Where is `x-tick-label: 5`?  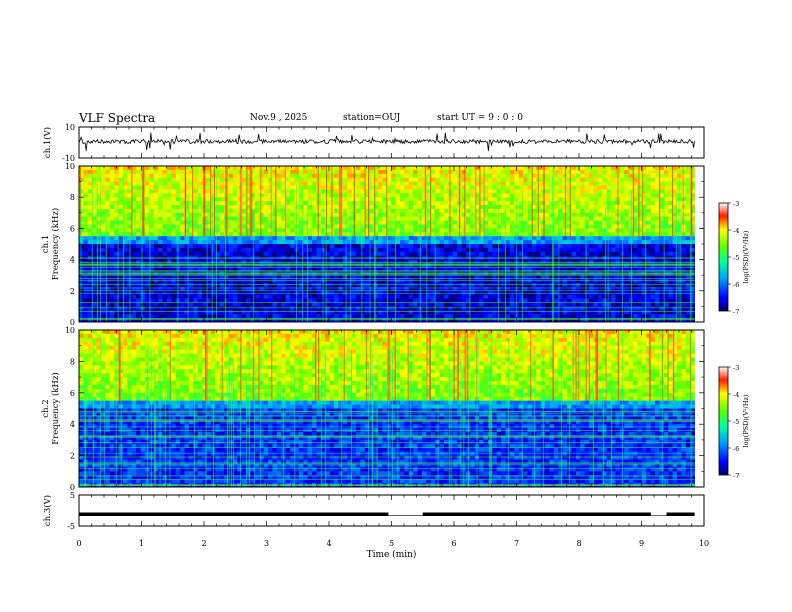
x-tick-label: 5 is located at coordinates (391, 543).